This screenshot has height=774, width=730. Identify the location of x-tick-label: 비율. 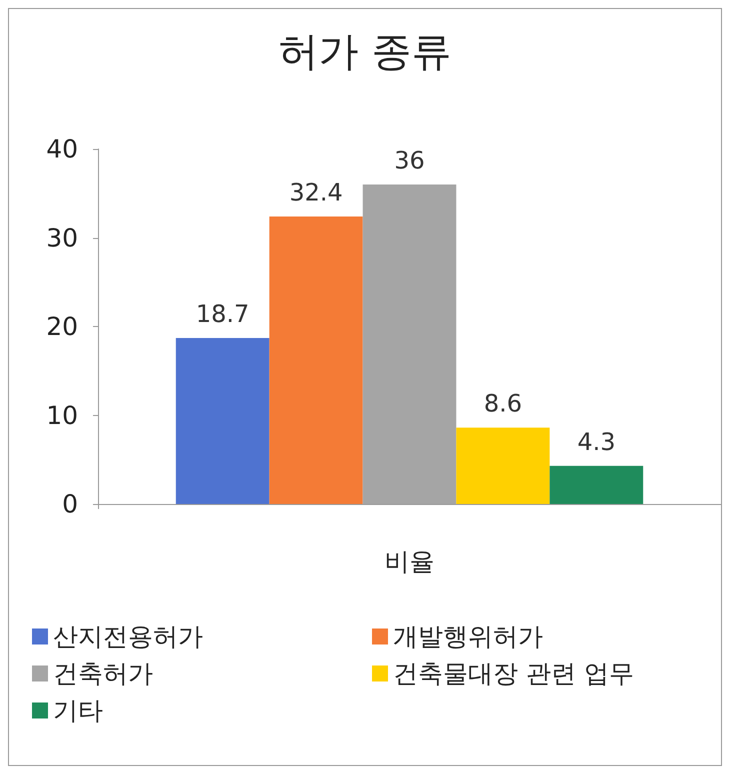
(409, 561).